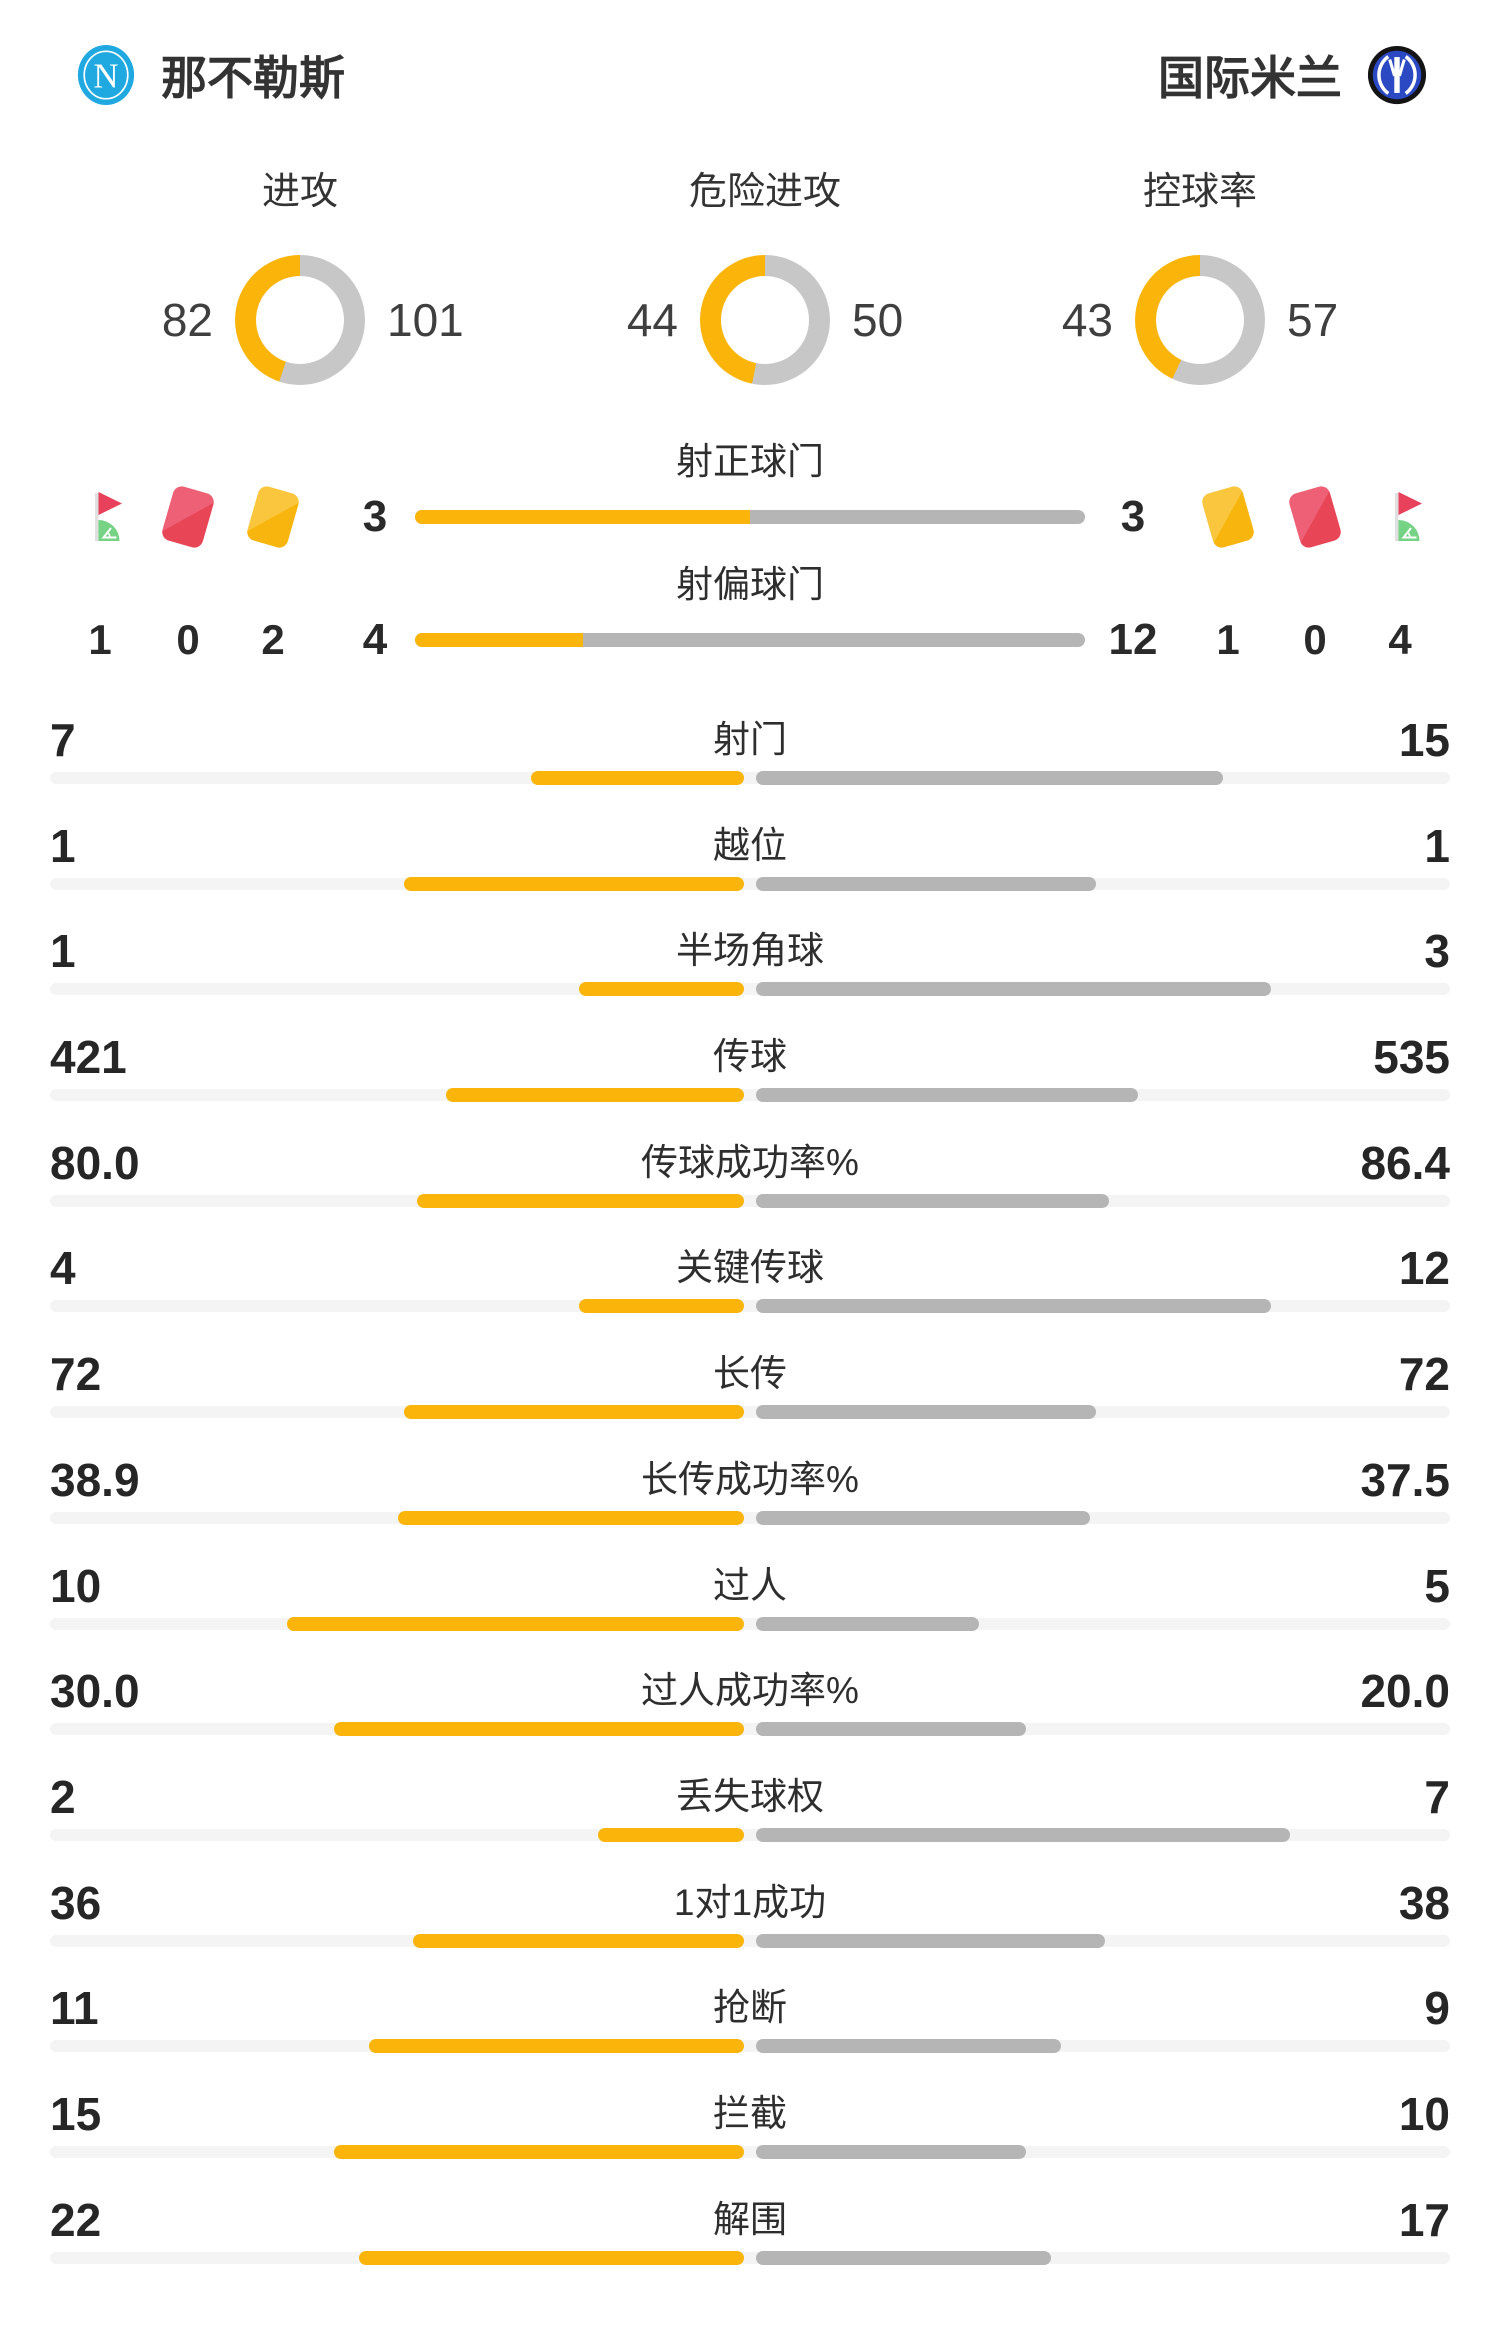 This screenshot has height=2350, width=1500. What do you see at coordinates (1437, 951) in the screenshot?
I see `stat-away-value: 3` at bounding box center [1437, 951].